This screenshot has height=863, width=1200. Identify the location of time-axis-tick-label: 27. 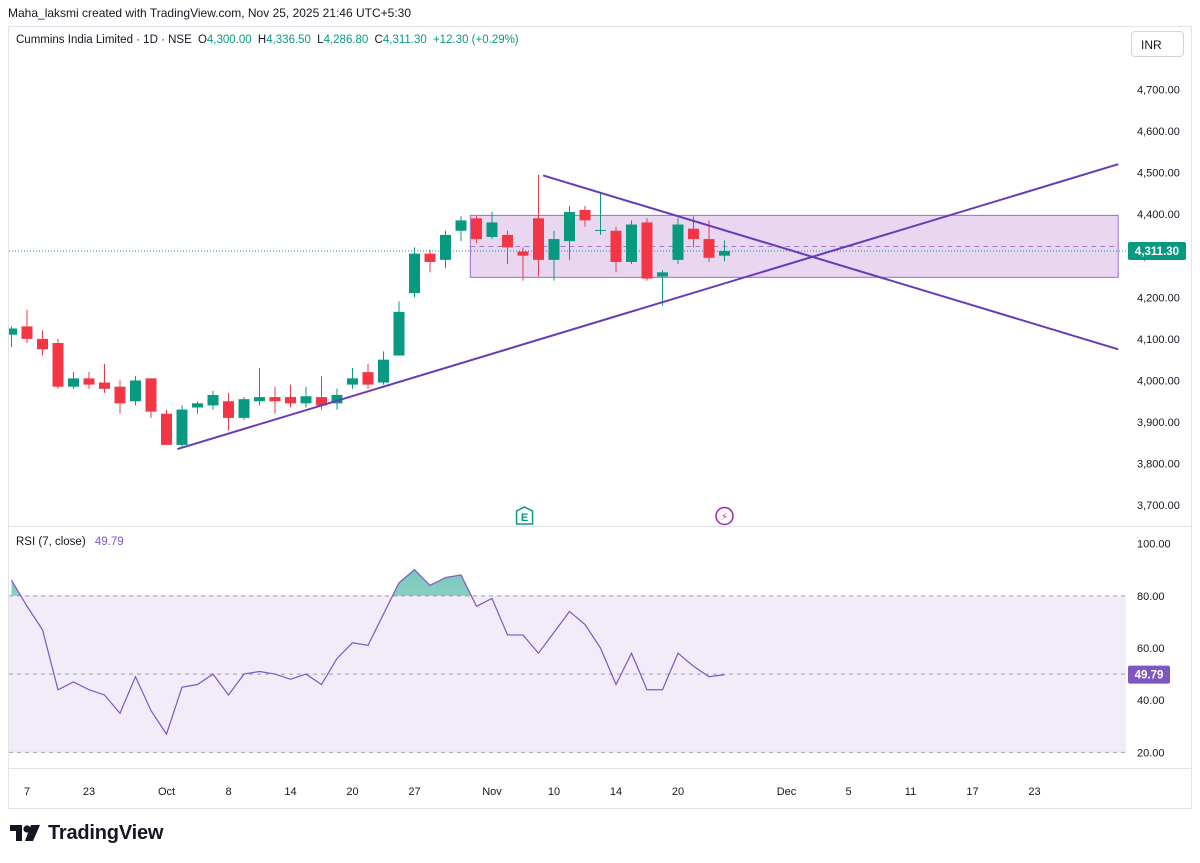
(414, 792).